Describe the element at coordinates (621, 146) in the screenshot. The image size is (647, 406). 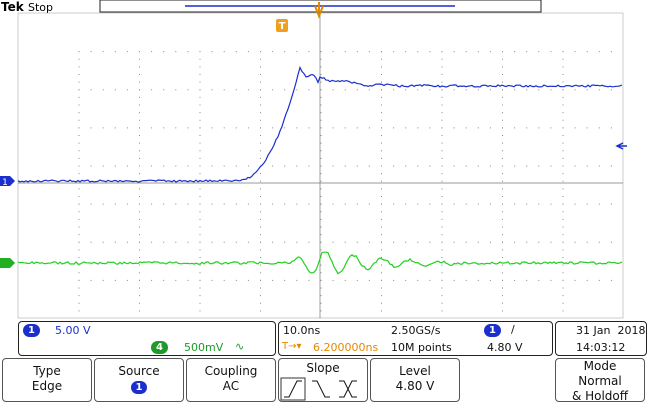
I see `trigger-level-marker` at that location.